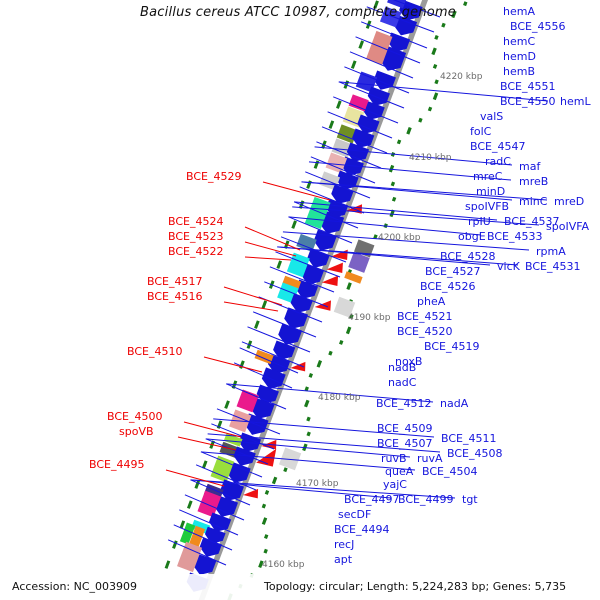 Image resolution: width=600 pixels, height=600 pixels. I want to click on gene-label-bce-4524: BCE_4524, so click(196, 221).